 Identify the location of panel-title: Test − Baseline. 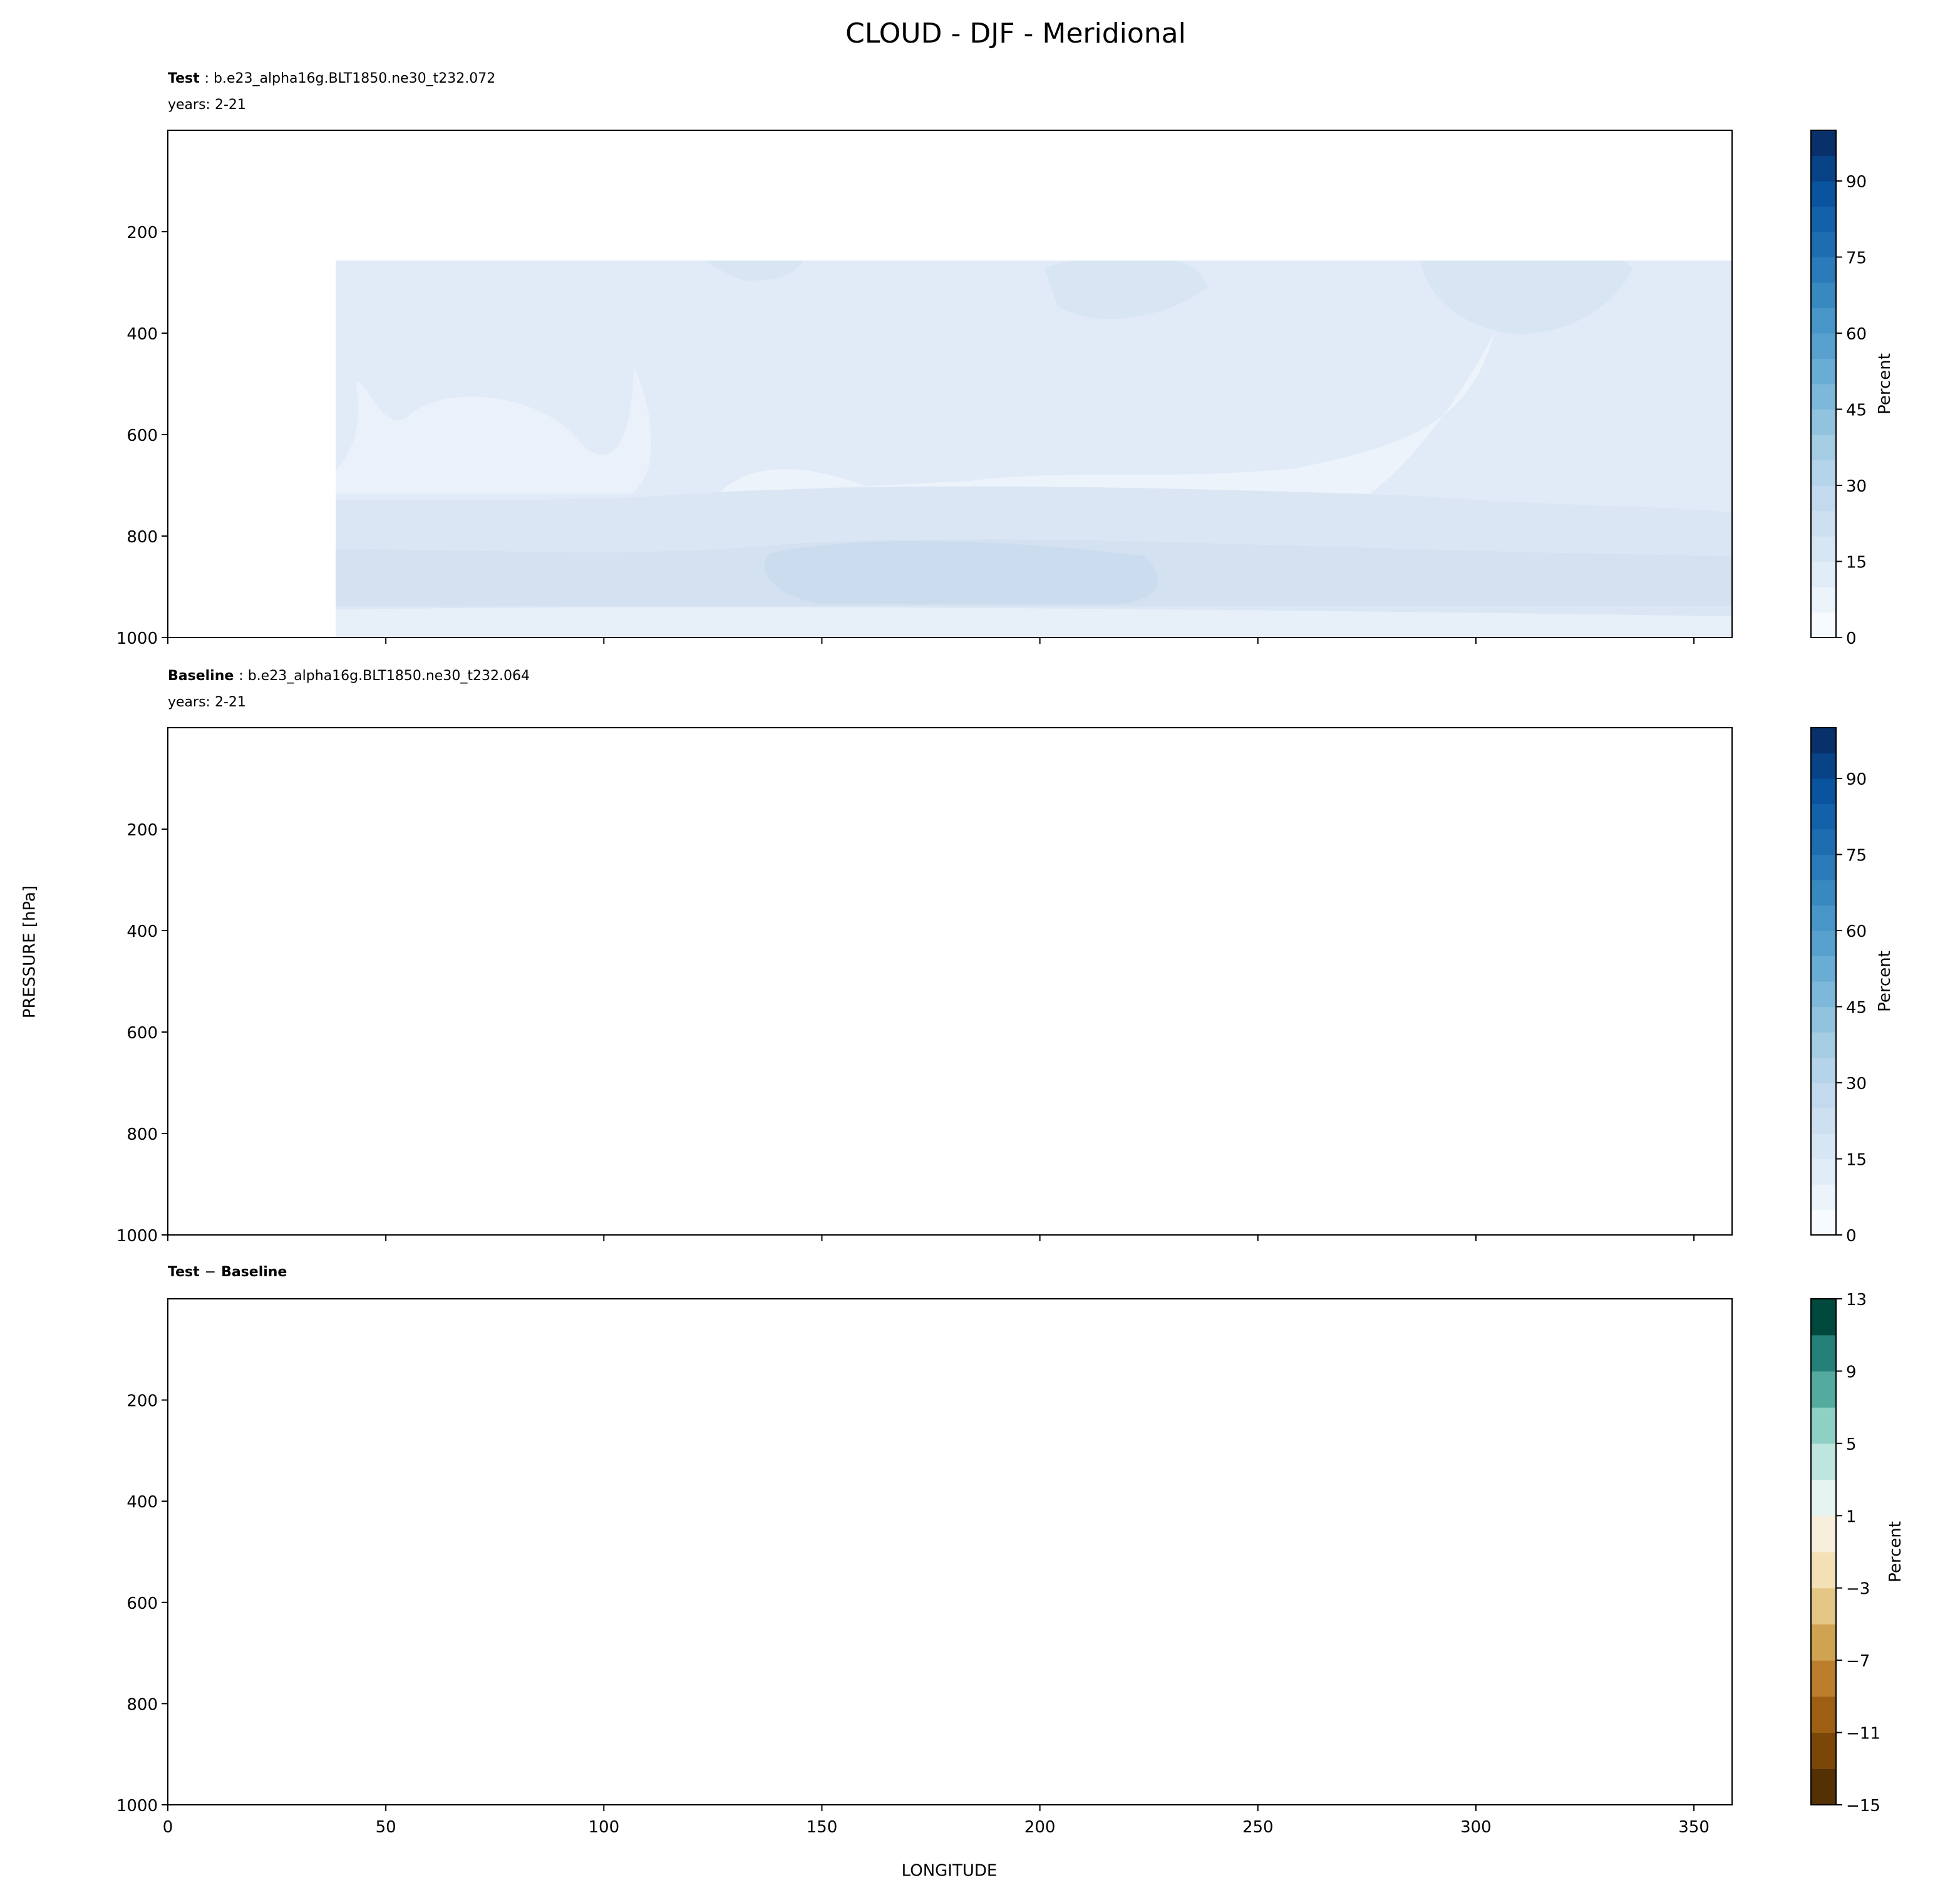
(227, 1272).